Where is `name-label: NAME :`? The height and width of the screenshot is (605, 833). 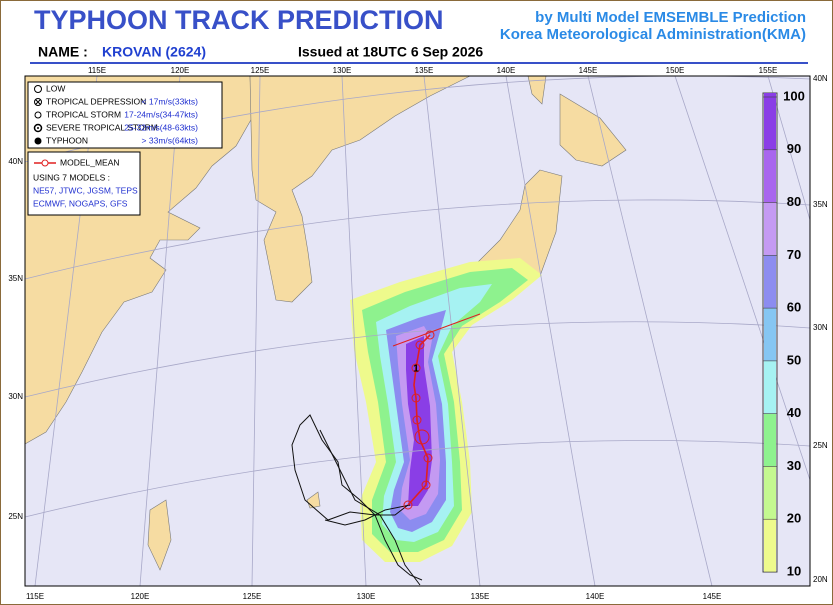 name-label: NAME : is located at coordinates (63, 52).